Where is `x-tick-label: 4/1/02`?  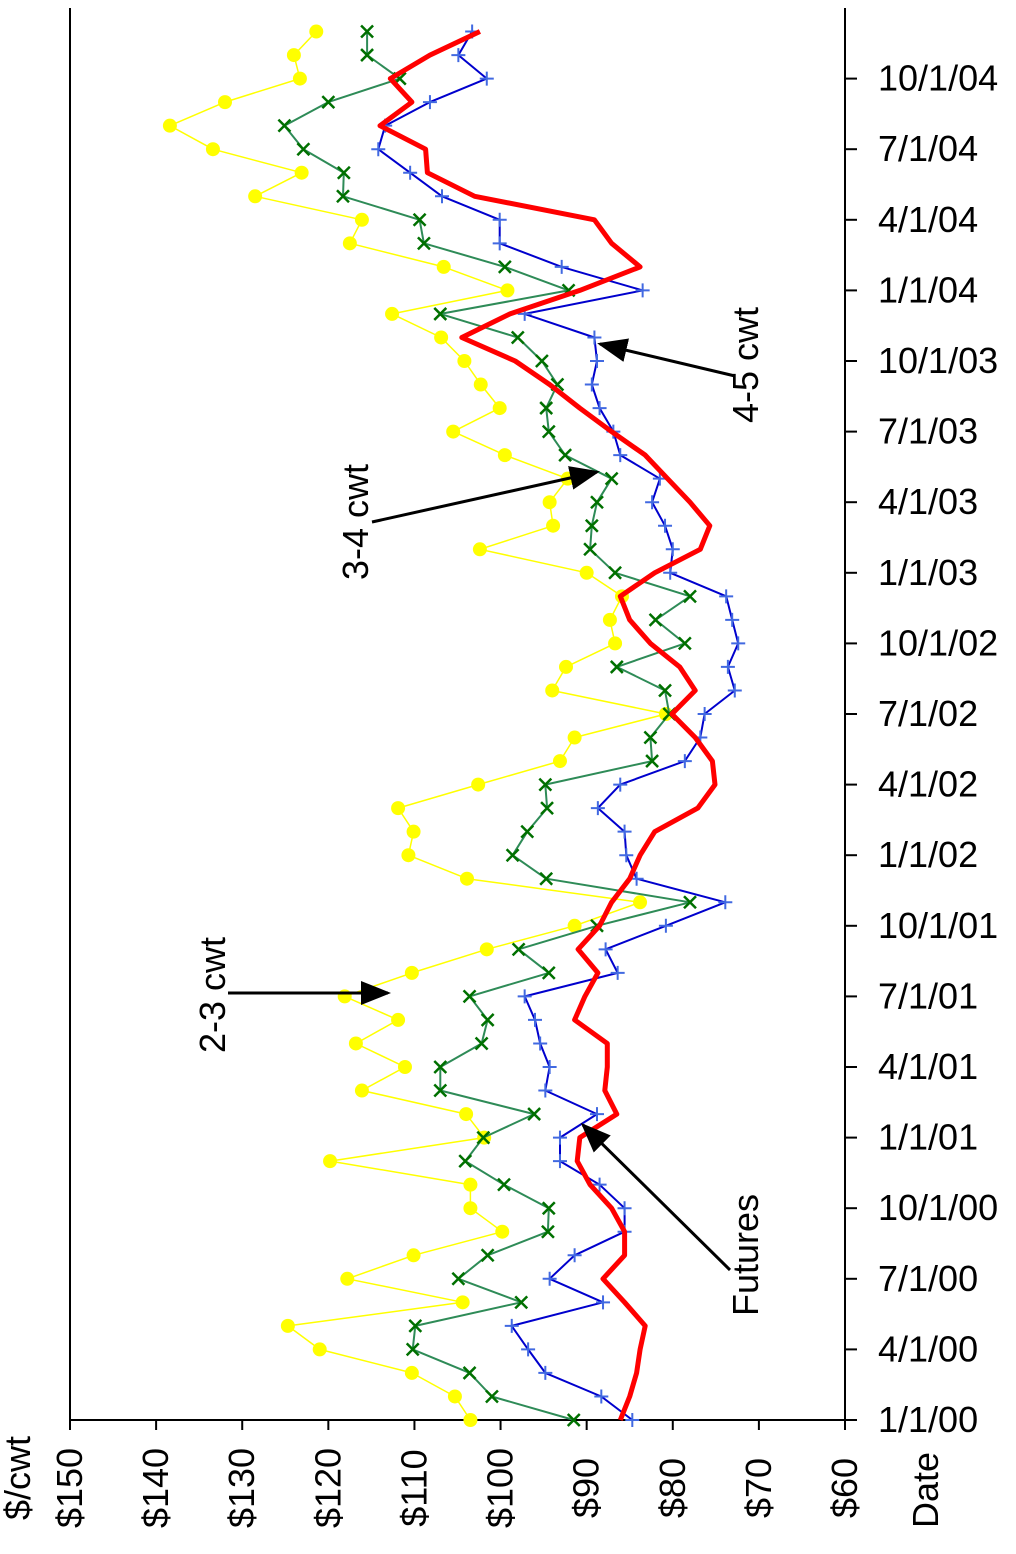
x-tick-label: 4/1/02 is located at coordinates (928, 784).